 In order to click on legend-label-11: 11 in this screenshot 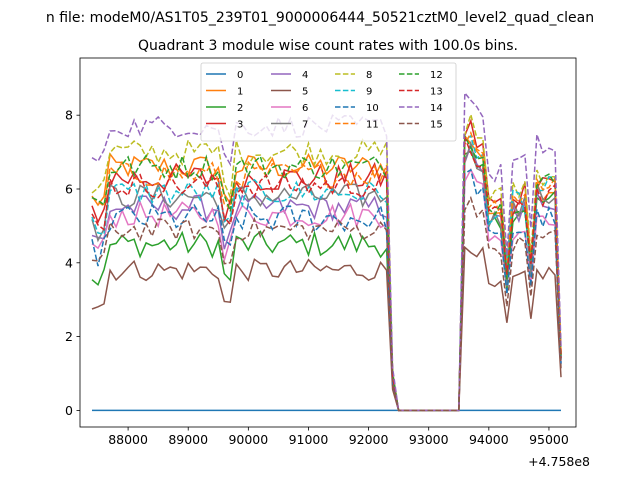, I will do `click(372, 125)`.